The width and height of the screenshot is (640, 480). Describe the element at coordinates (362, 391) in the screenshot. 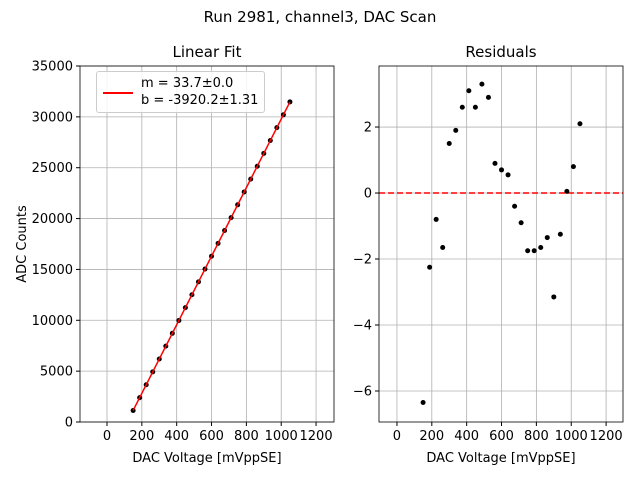

I see `y-tick-label: −6` at that location.